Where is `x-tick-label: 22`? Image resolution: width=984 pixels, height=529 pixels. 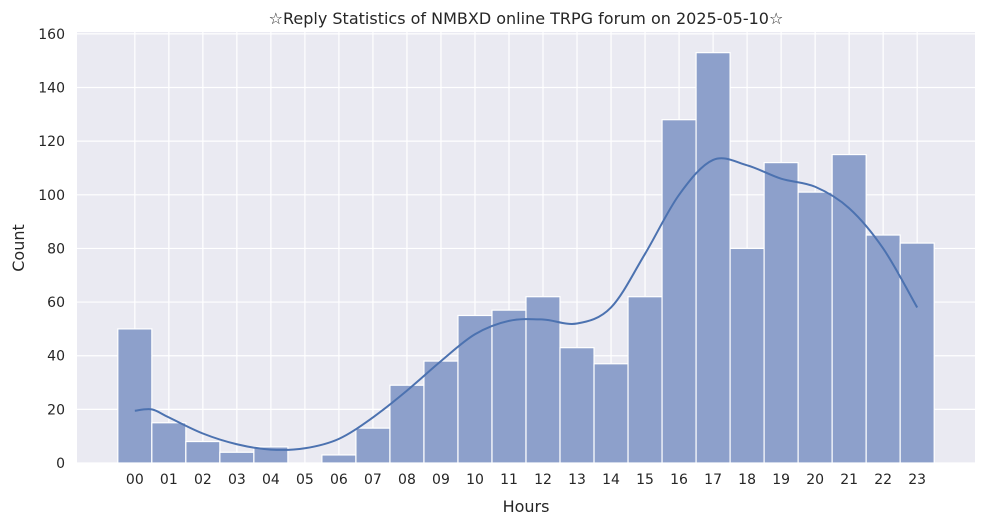 x-tick-label: 22 is located at coordinates (883, 480).